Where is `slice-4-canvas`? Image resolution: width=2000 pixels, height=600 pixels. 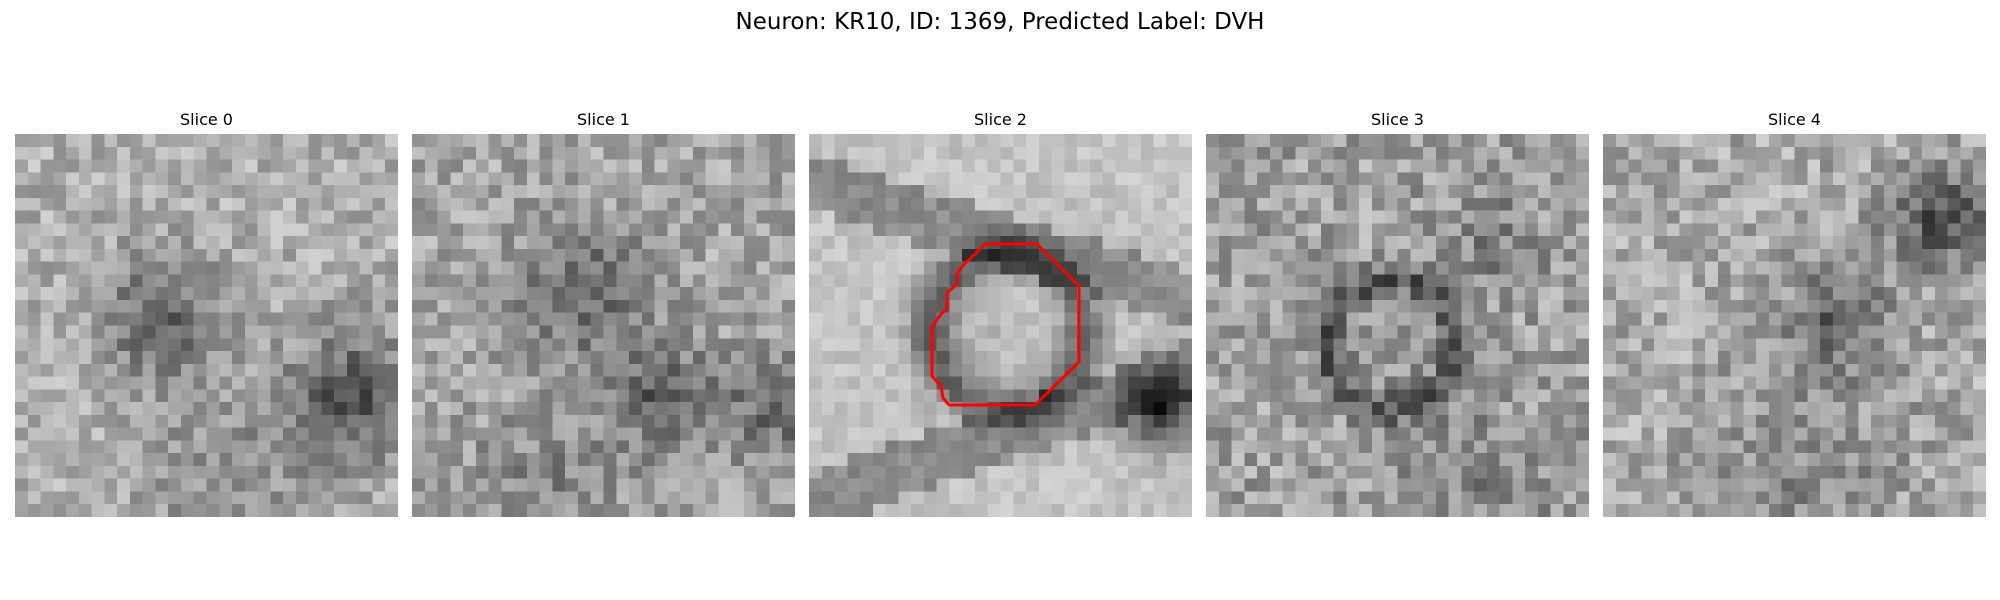 slice-4-canvas is located at coordinates (1794, 325).